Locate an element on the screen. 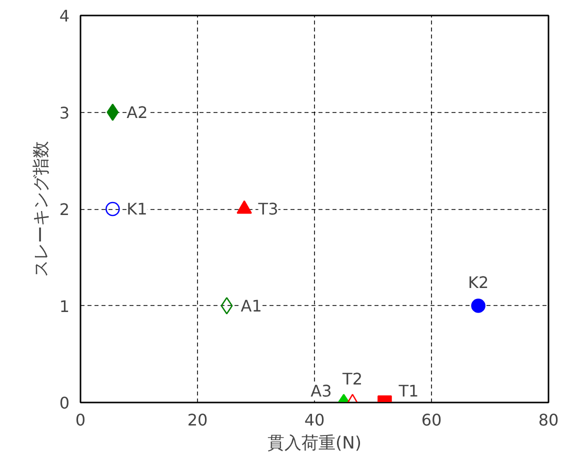  x-tick-label: 0 is located at coordinates (80, 420).